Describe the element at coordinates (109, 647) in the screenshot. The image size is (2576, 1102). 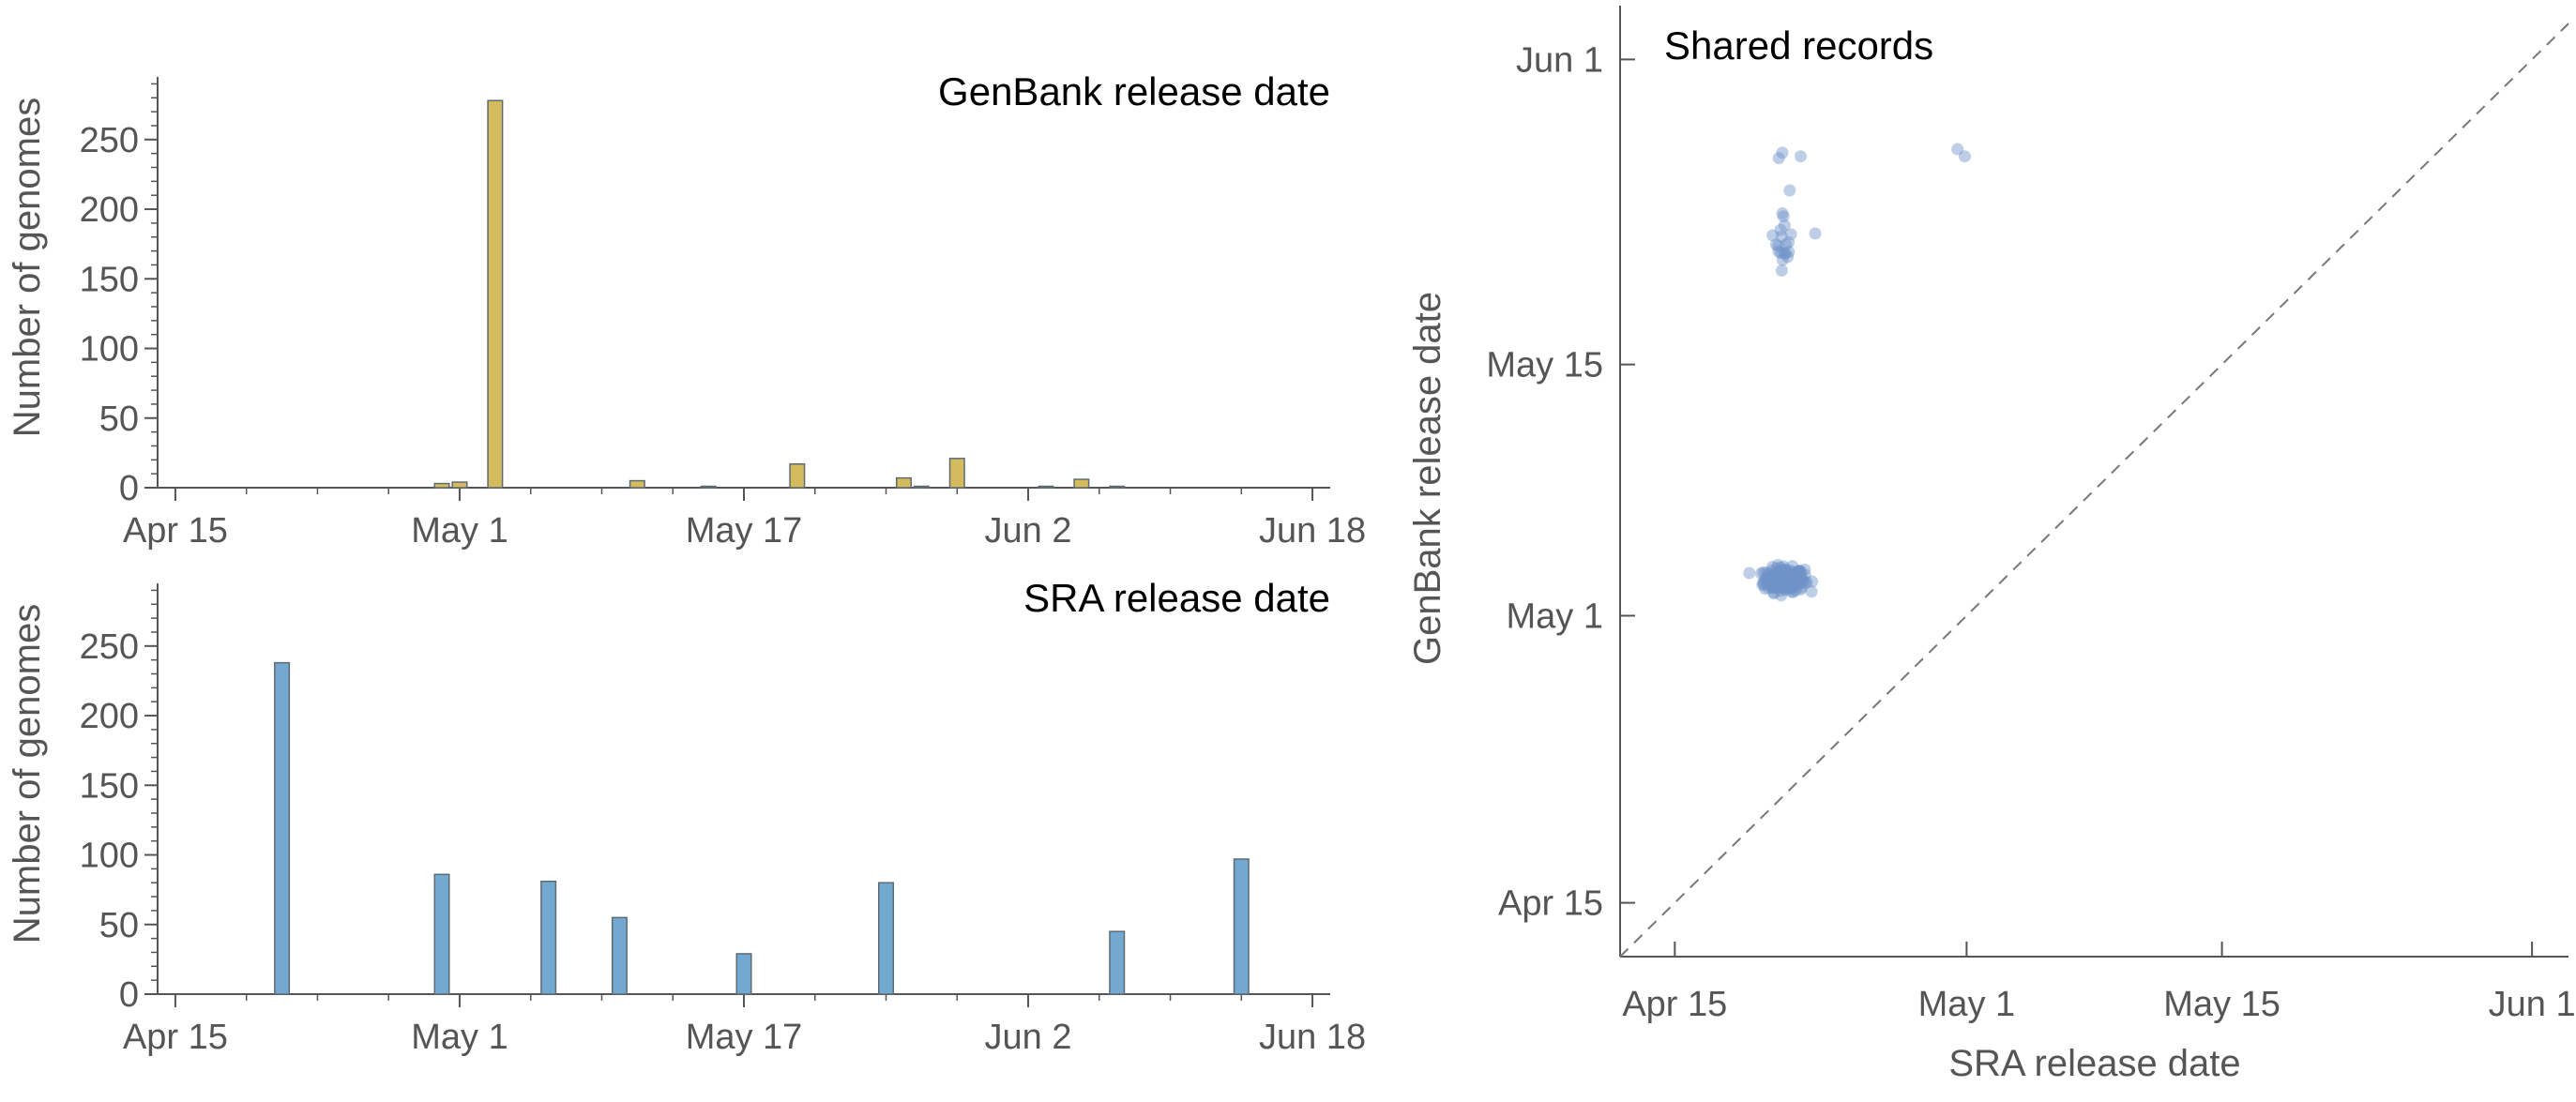
I see `y-tick-label: 250` at that location.